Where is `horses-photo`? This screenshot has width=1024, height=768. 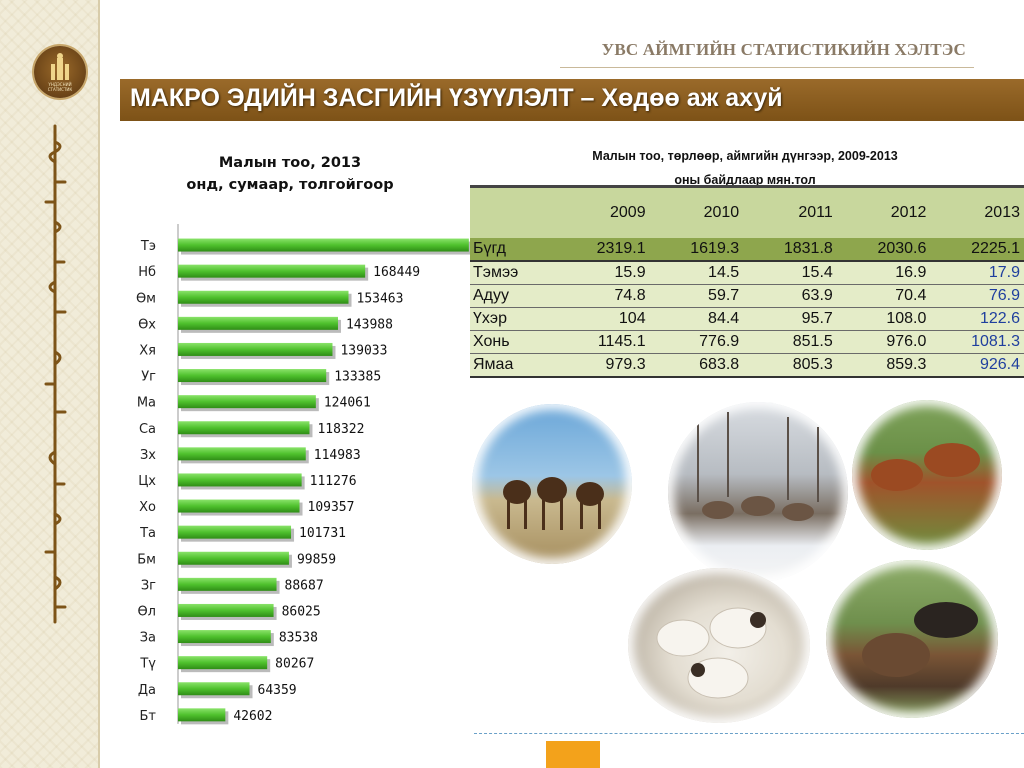 horses-photo is located at coordinates (758, 492).